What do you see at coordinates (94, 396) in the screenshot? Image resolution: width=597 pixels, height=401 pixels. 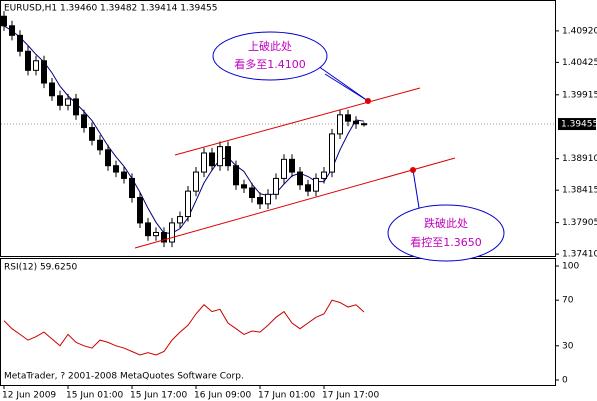 I see `x-tick-label: 15 Jun 01:00` at bounding box center [94, 396].